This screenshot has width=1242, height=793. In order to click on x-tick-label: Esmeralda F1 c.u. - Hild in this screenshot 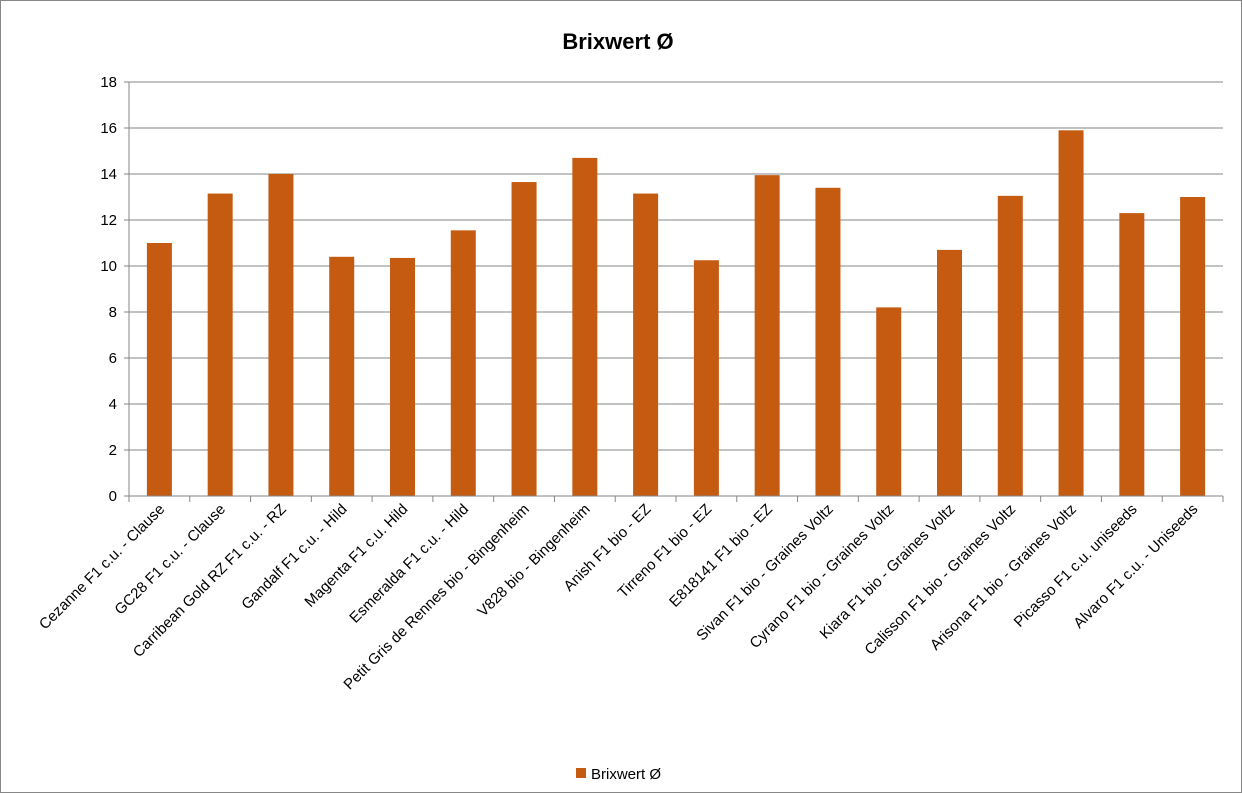, I will do `click(409, 564)`.